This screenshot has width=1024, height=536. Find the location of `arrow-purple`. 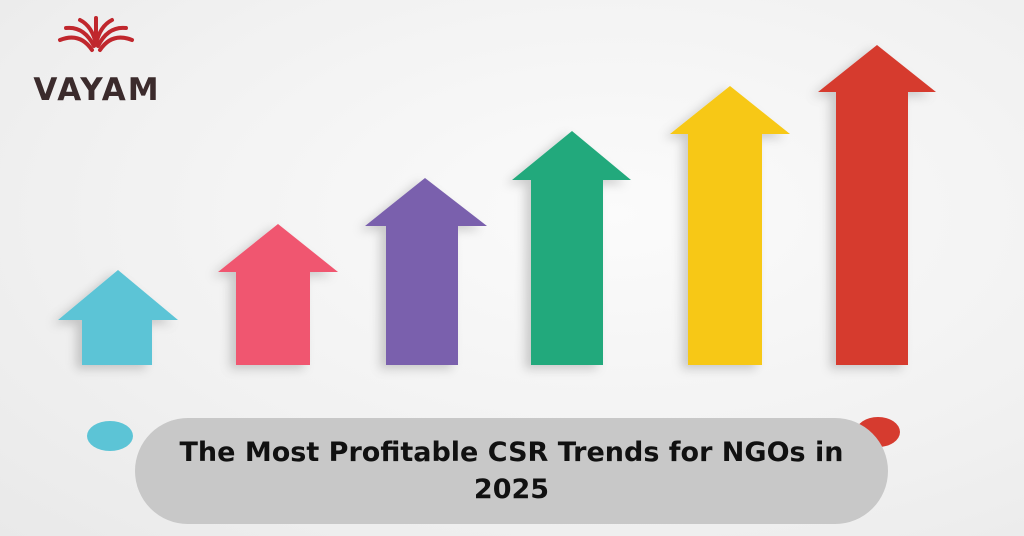

arrow-purple is located at coordinates (426, 271).